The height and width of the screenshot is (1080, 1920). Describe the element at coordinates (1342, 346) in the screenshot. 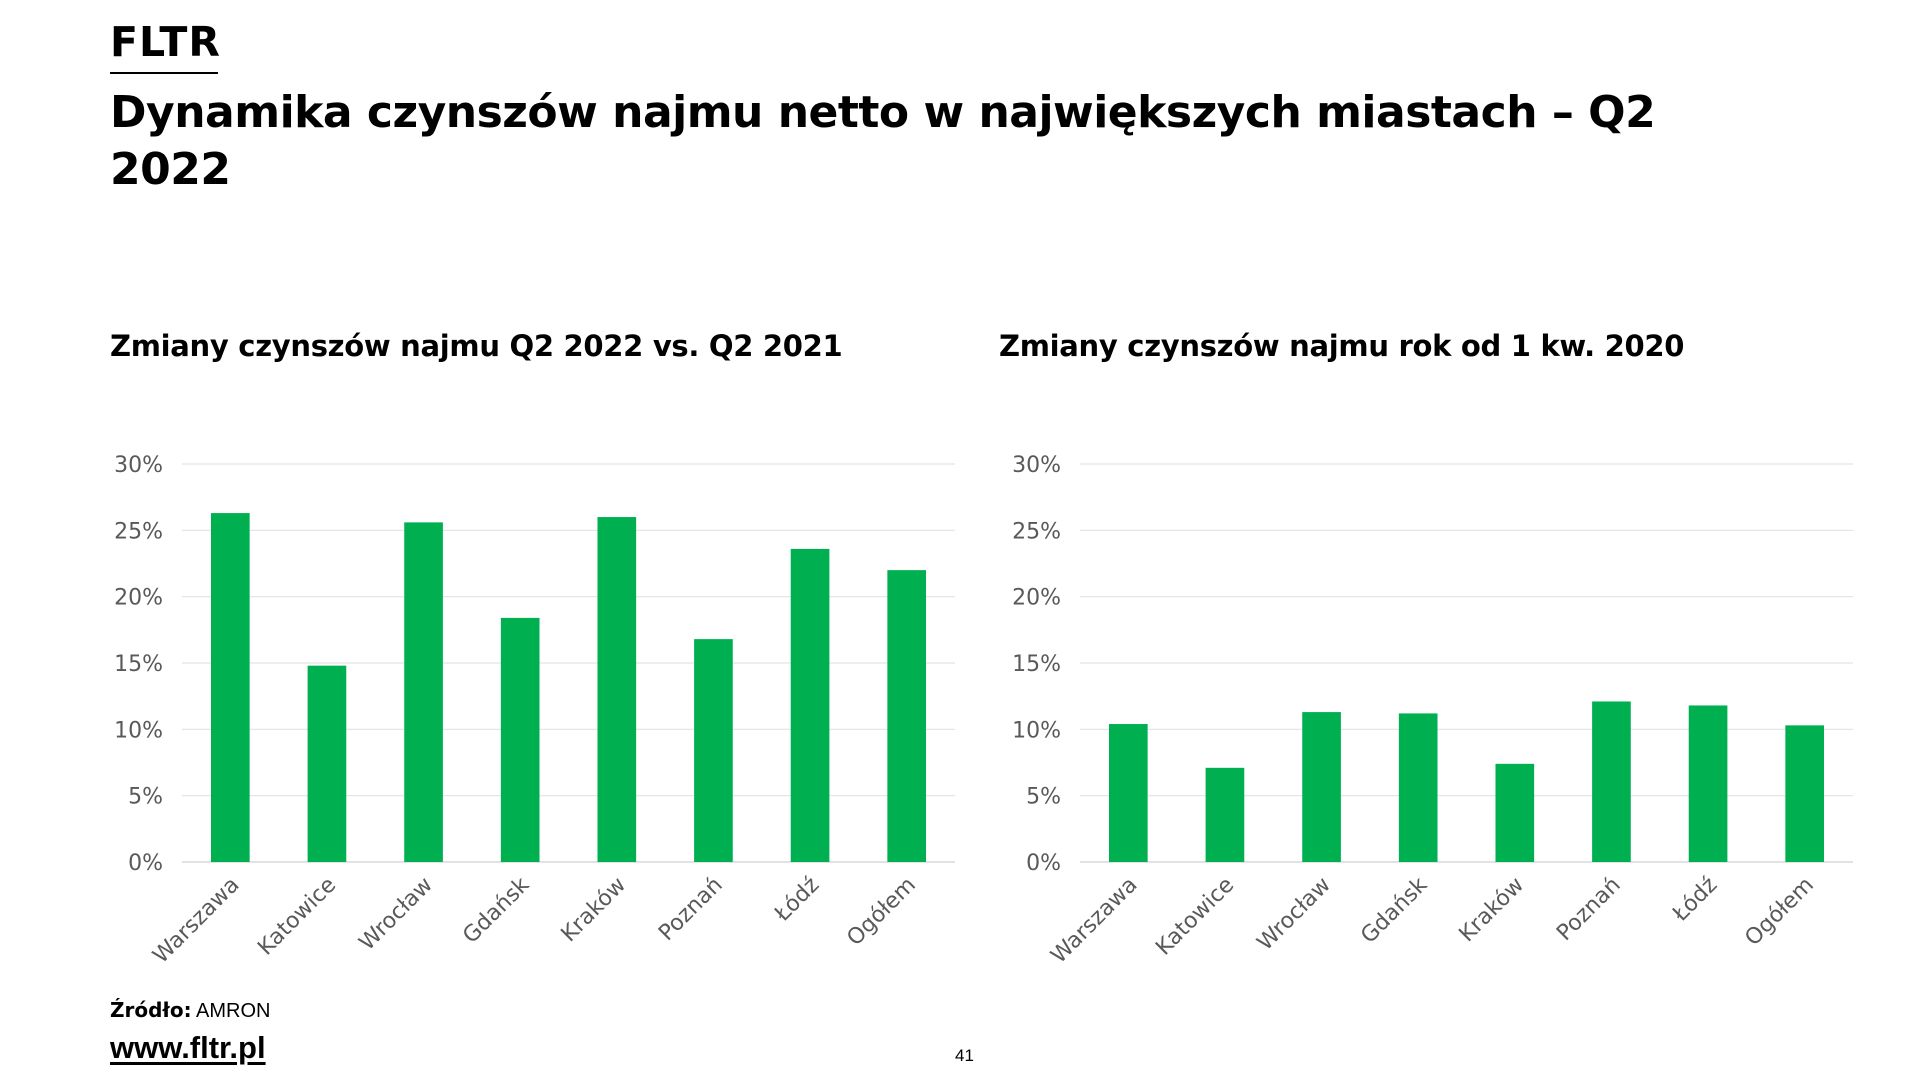

I see `chart-title-right: Zmiany czynszów najmu rok od 1 kw. 2020` at that location.